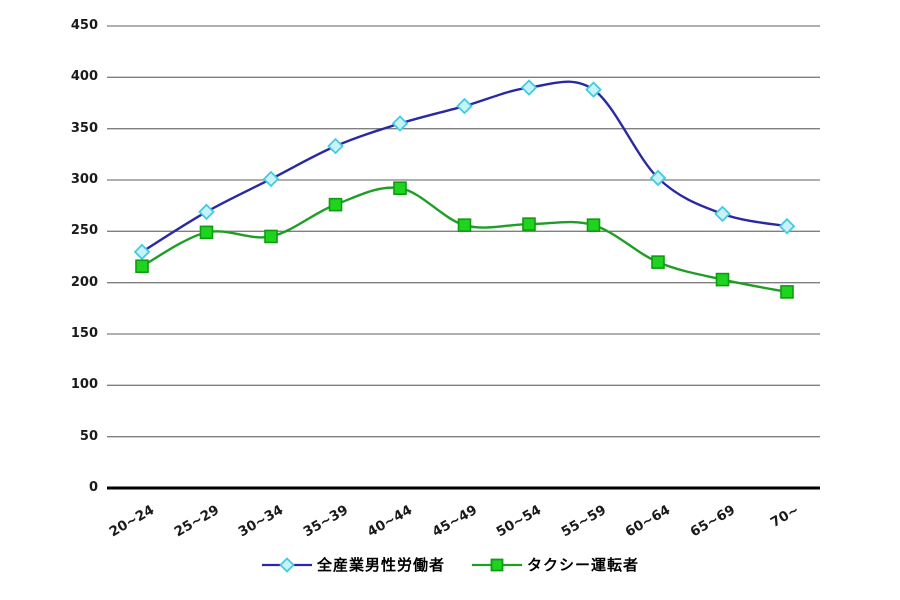  I want to click on legend-marker-square-icon, so click(497, 564).